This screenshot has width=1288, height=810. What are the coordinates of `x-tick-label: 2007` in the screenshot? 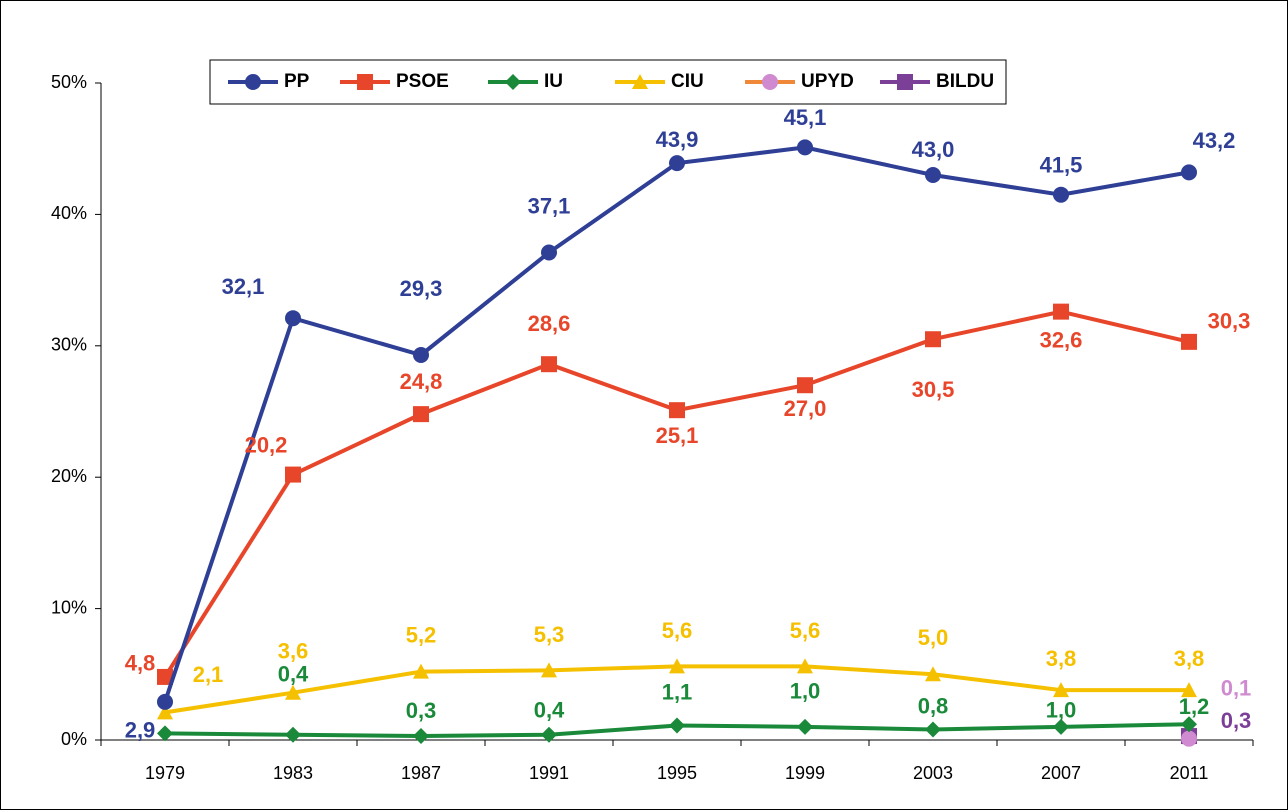 It's located at (1061, 773).